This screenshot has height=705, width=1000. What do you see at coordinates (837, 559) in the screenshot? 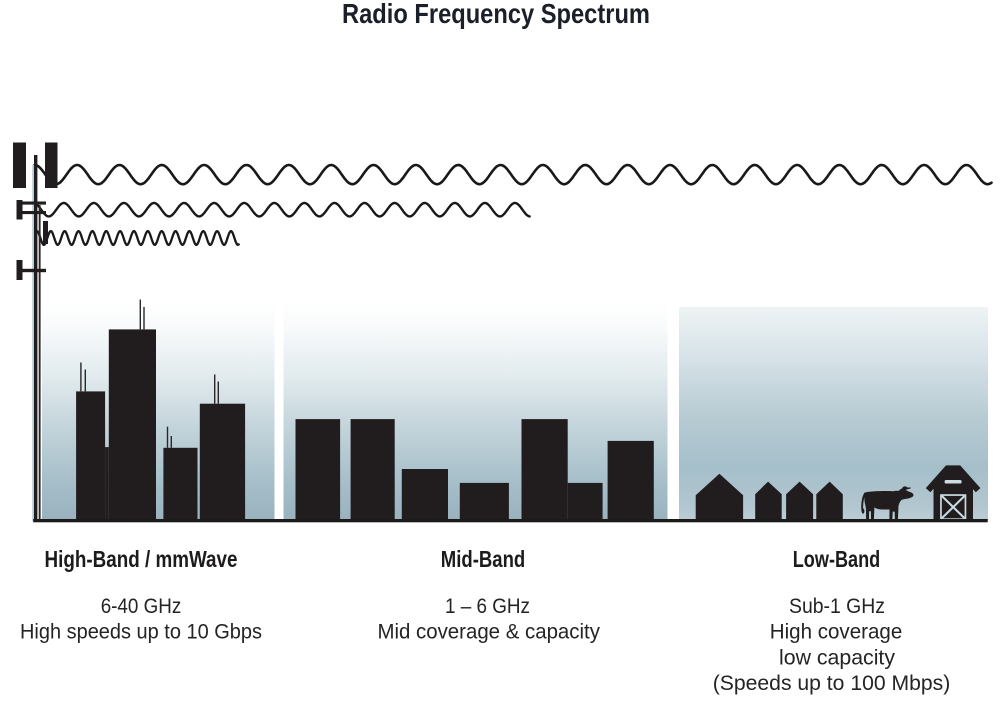
I see `svg-text: Low-Band` at bounding box center [837, 559].